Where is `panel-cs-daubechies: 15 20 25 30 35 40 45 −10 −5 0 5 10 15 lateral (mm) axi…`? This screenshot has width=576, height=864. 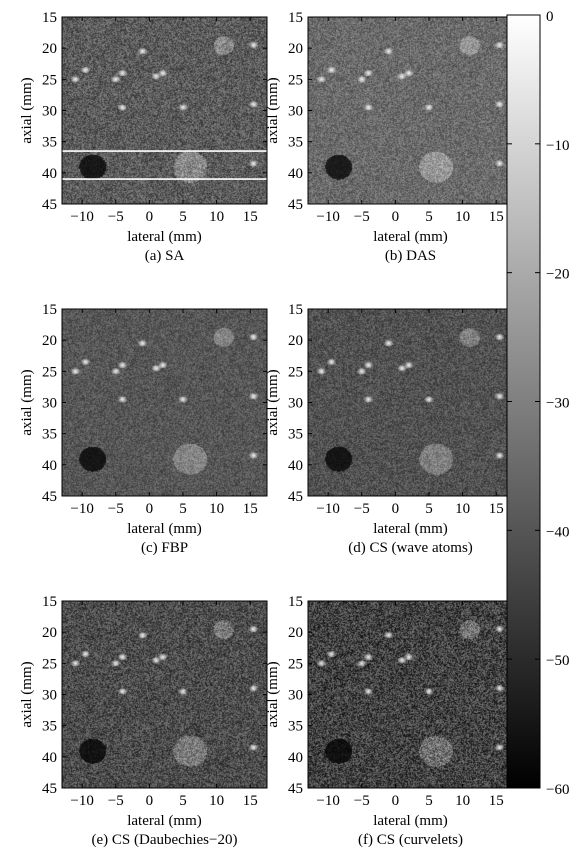
panel-cs-daubechies: 15 20 25 30 35 40 45 −10 −5 0 5 10 15 lateral (mm) axi… is located at coordinates (143, 721).